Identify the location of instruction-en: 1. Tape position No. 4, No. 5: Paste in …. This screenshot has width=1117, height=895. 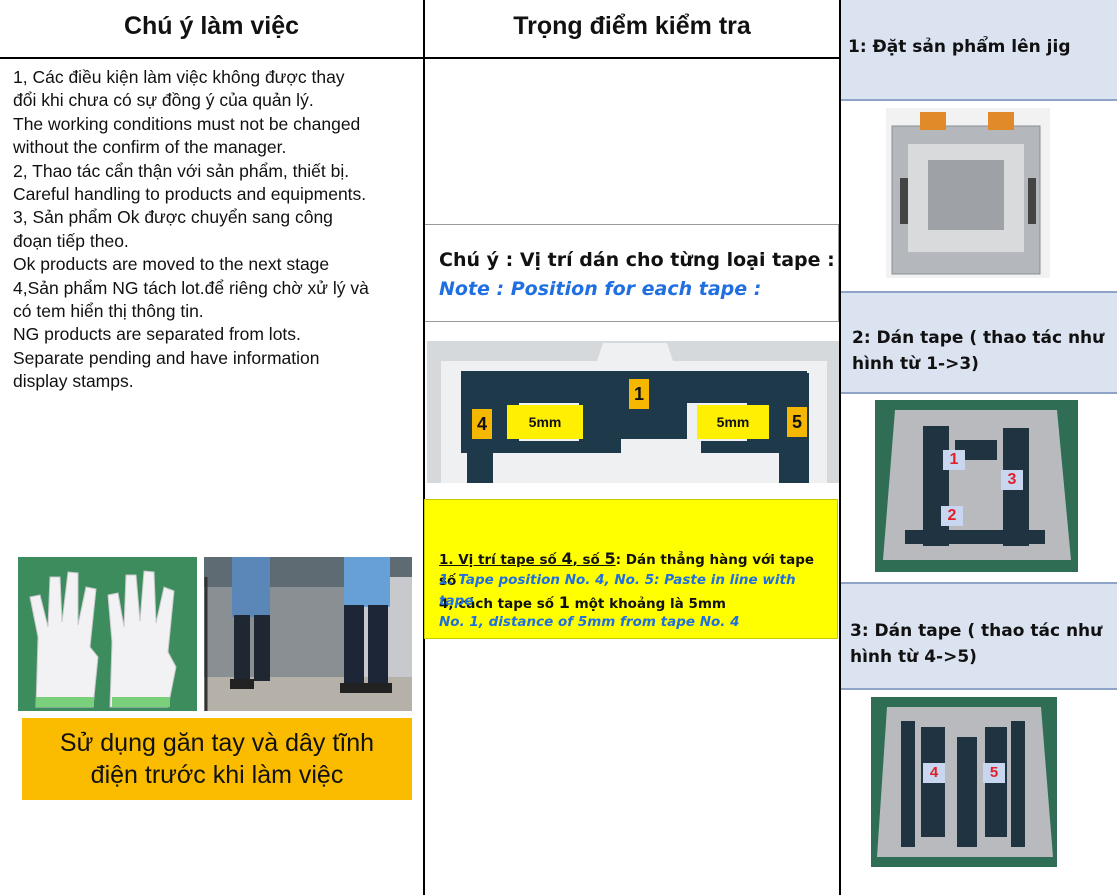
(617, 601).